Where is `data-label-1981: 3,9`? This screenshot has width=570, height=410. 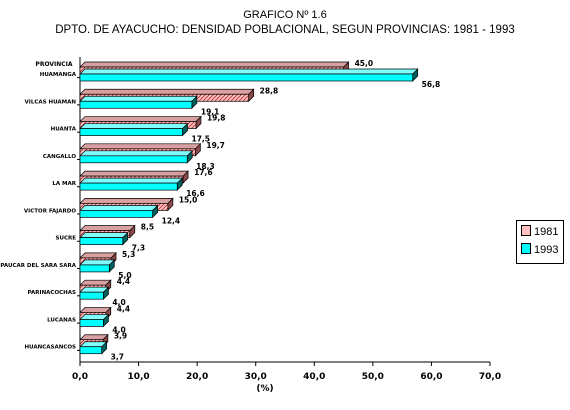
data-label-1981: 3,9 is located at coordinates (120, 336).